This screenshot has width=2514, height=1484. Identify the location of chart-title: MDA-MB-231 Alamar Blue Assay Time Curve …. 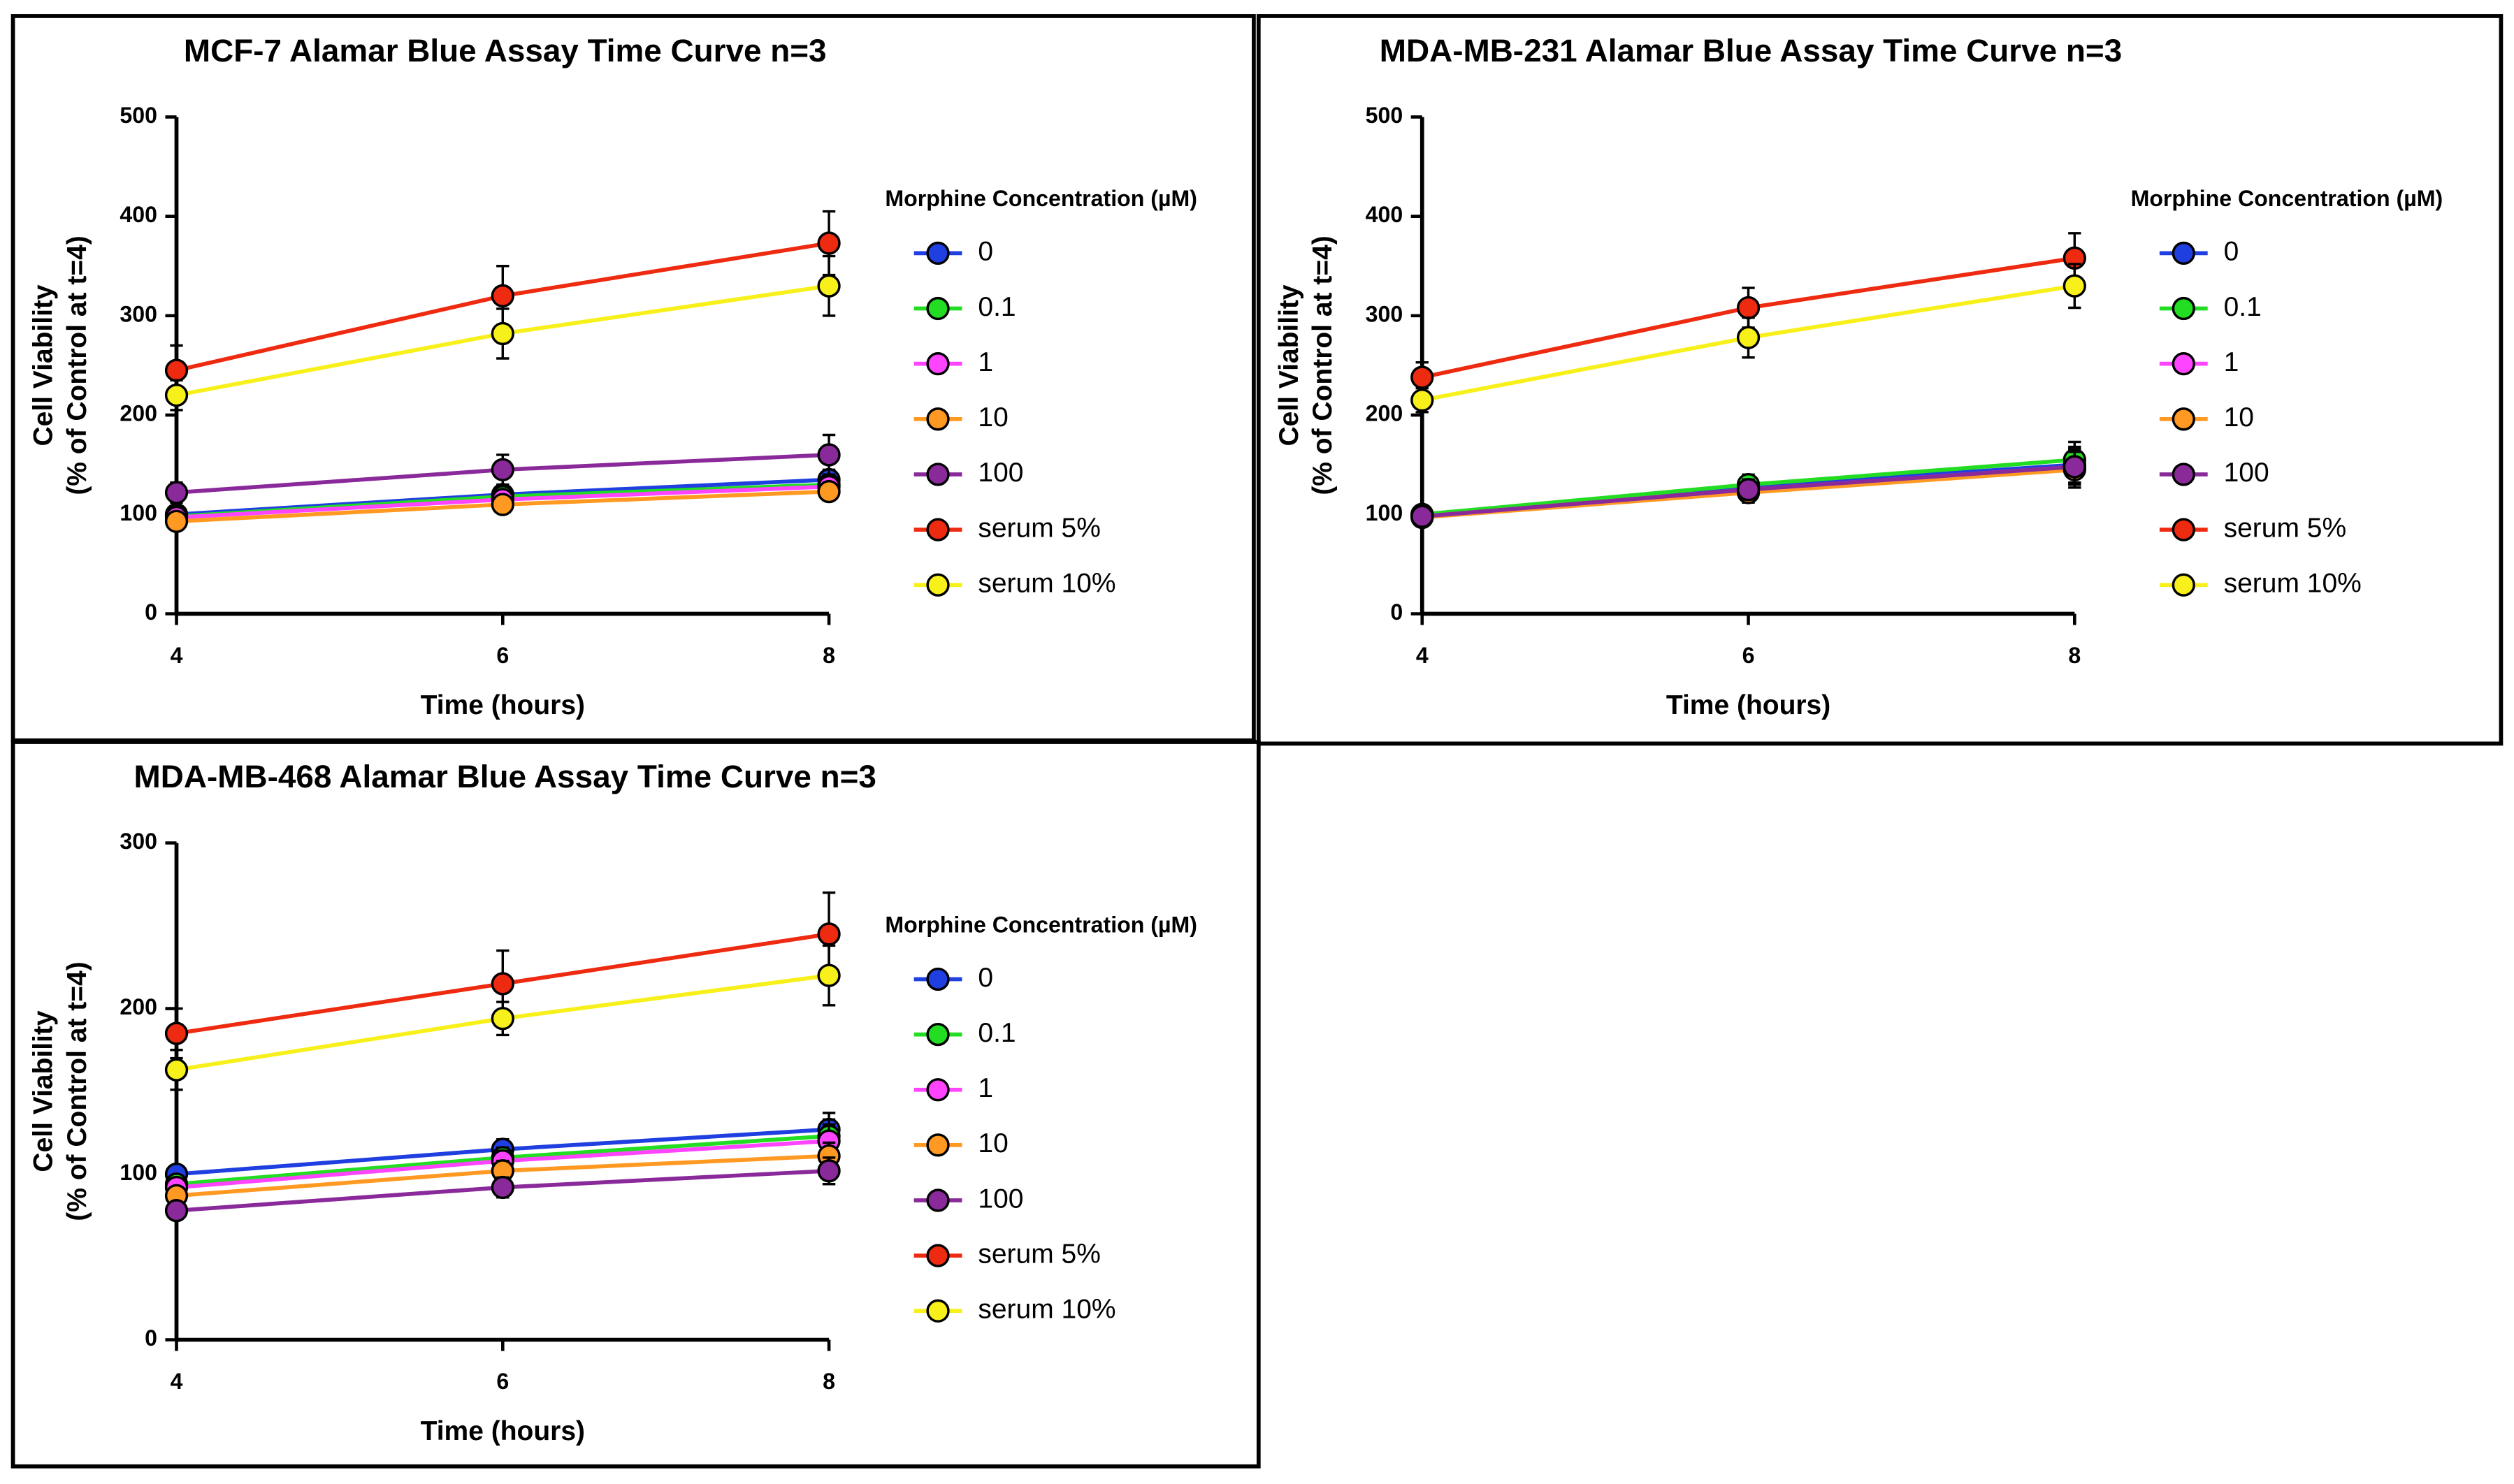
(1751, 50).